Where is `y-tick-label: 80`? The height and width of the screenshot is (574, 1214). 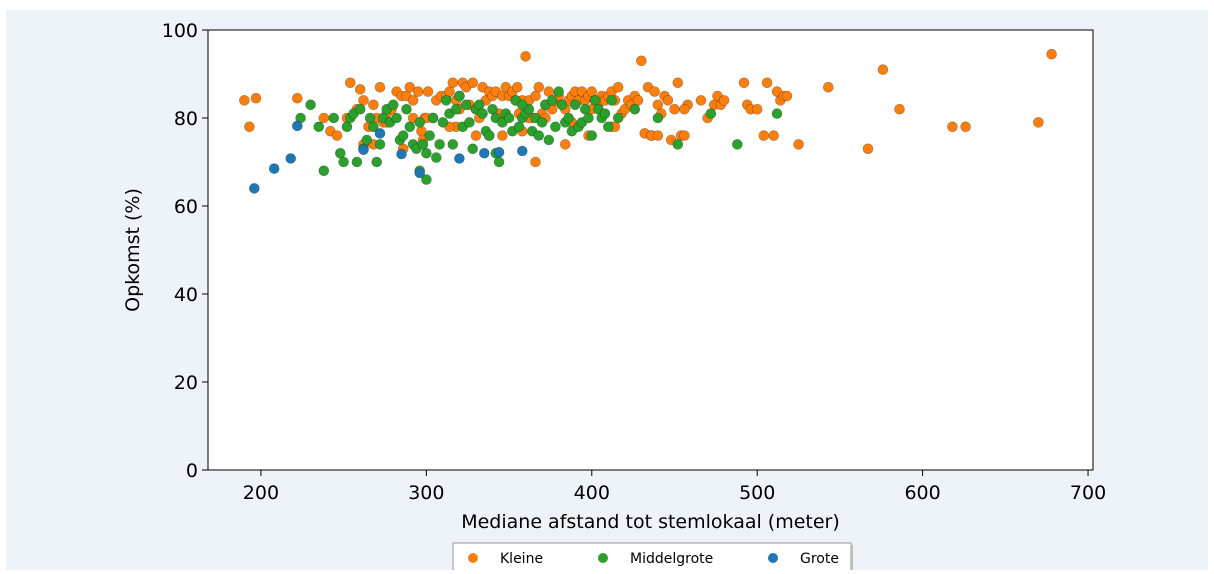 y-tick-label: 80 is located at coordinates (186, 119).